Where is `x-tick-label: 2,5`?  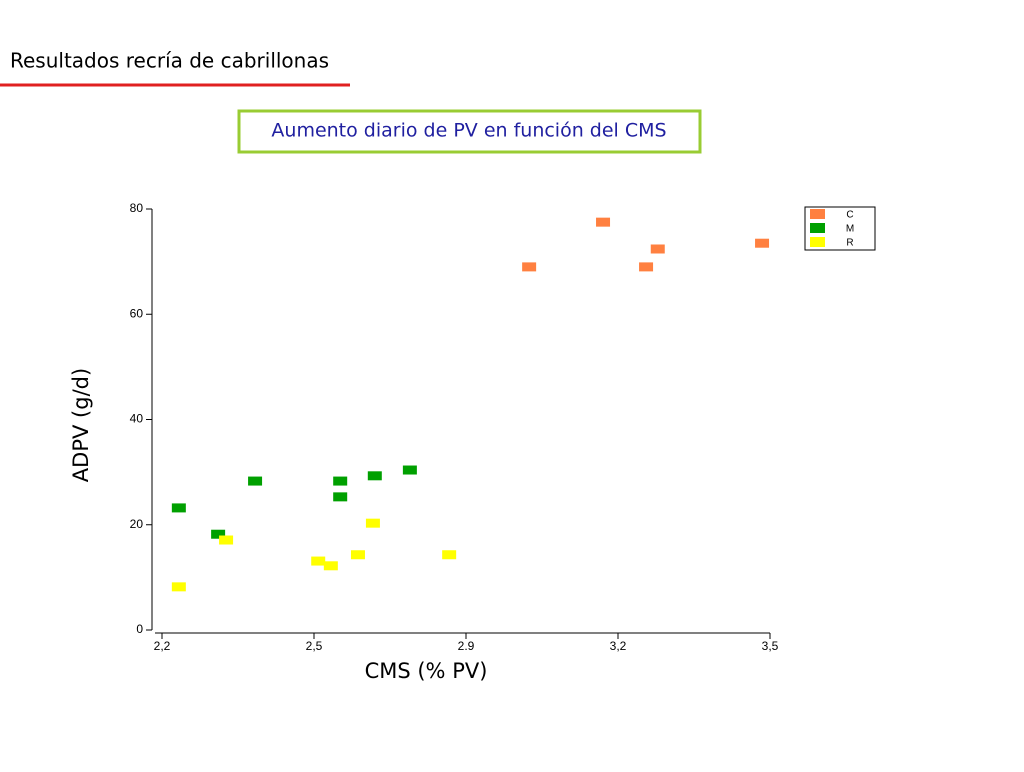
x-tick-label: 2,5 is located at coordinates (314, 646).